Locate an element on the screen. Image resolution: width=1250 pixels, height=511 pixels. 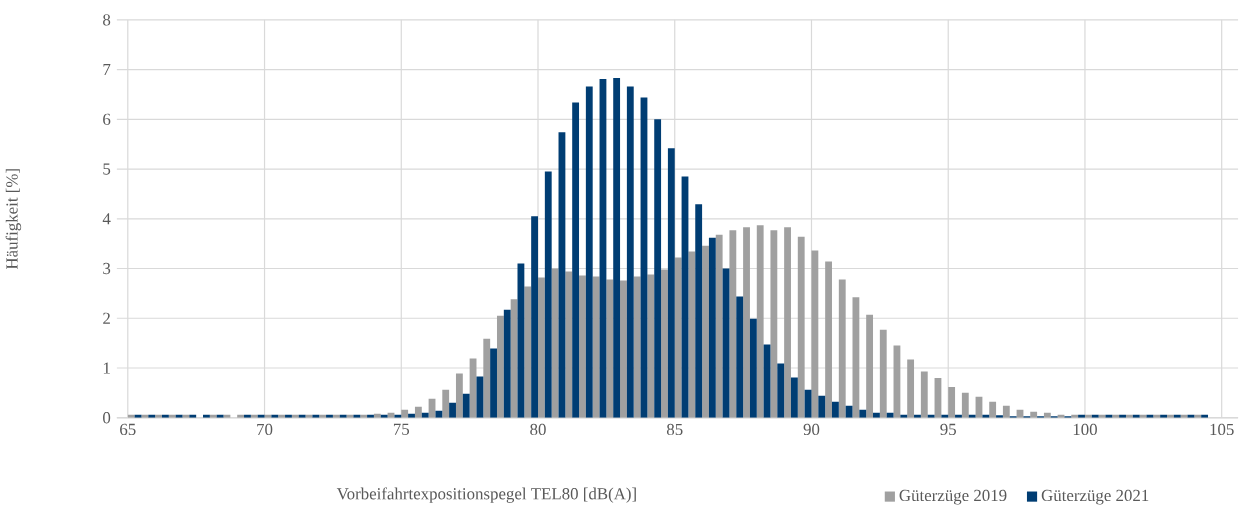
legend-label: Güterzüge 2019 is located at coordinates (953, 497).